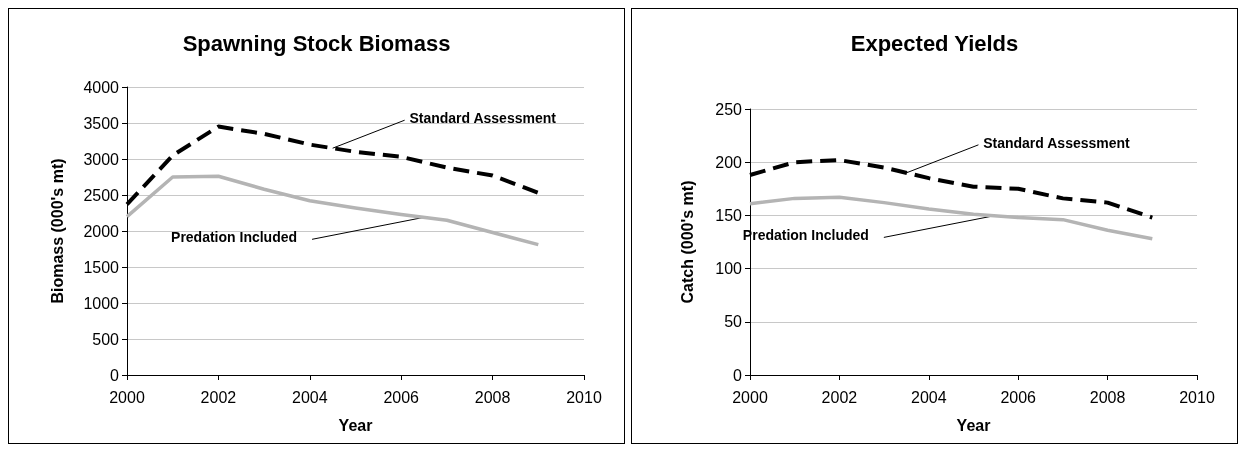  What do you see at coordinates (127, 397) in the screenshot?
I see `x-tick-label: 2000` at bounding box center [127, 397].